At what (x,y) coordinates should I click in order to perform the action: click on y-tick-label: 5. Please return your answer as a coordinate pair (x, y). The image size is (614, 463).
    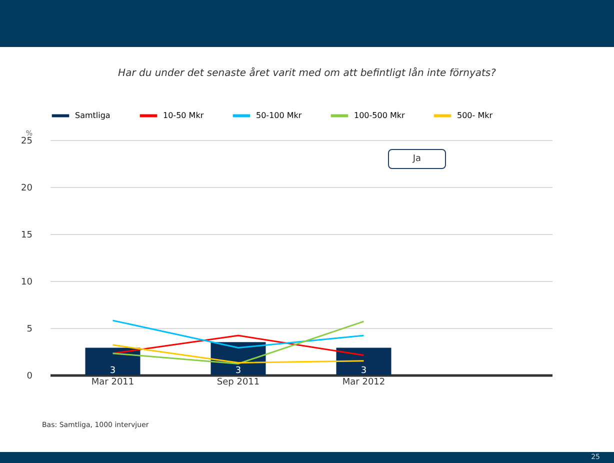
    Looking at the image, I should click on (29, 329).